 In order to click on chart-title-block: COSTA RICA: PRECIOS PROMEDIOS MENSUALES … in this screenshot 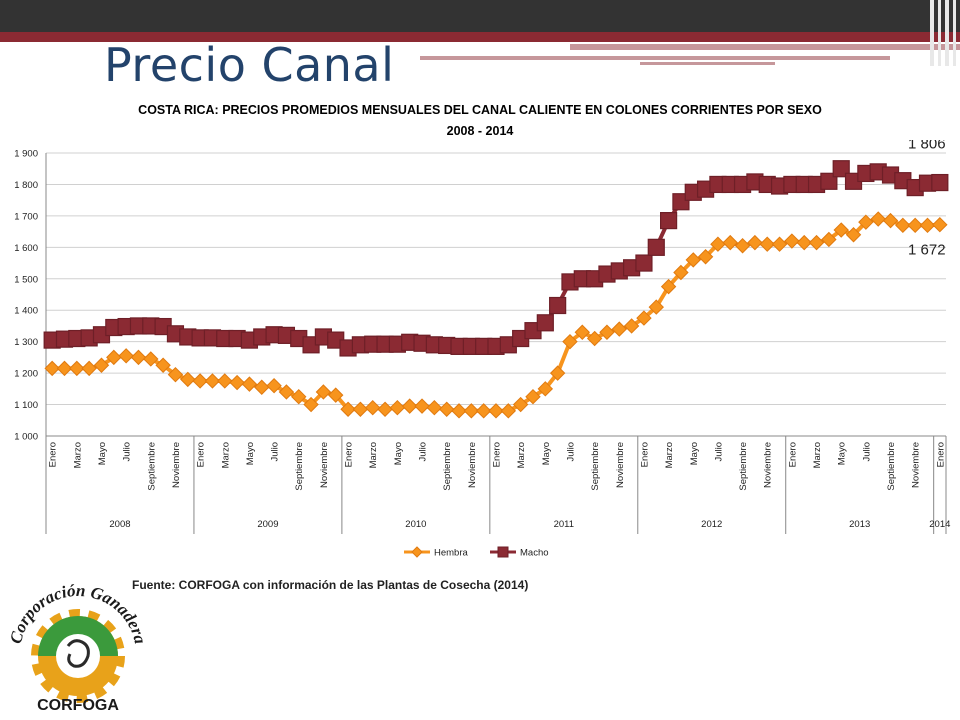, I will do `click(480, 121)`.